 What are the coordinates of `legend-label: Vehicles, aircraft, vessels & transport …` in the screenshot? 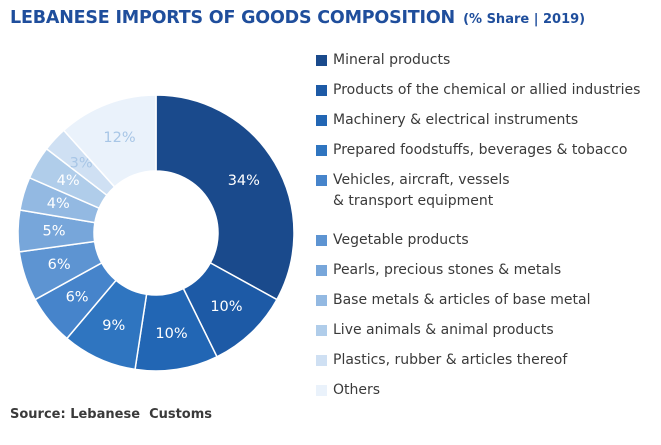 It's located at (421, 190).